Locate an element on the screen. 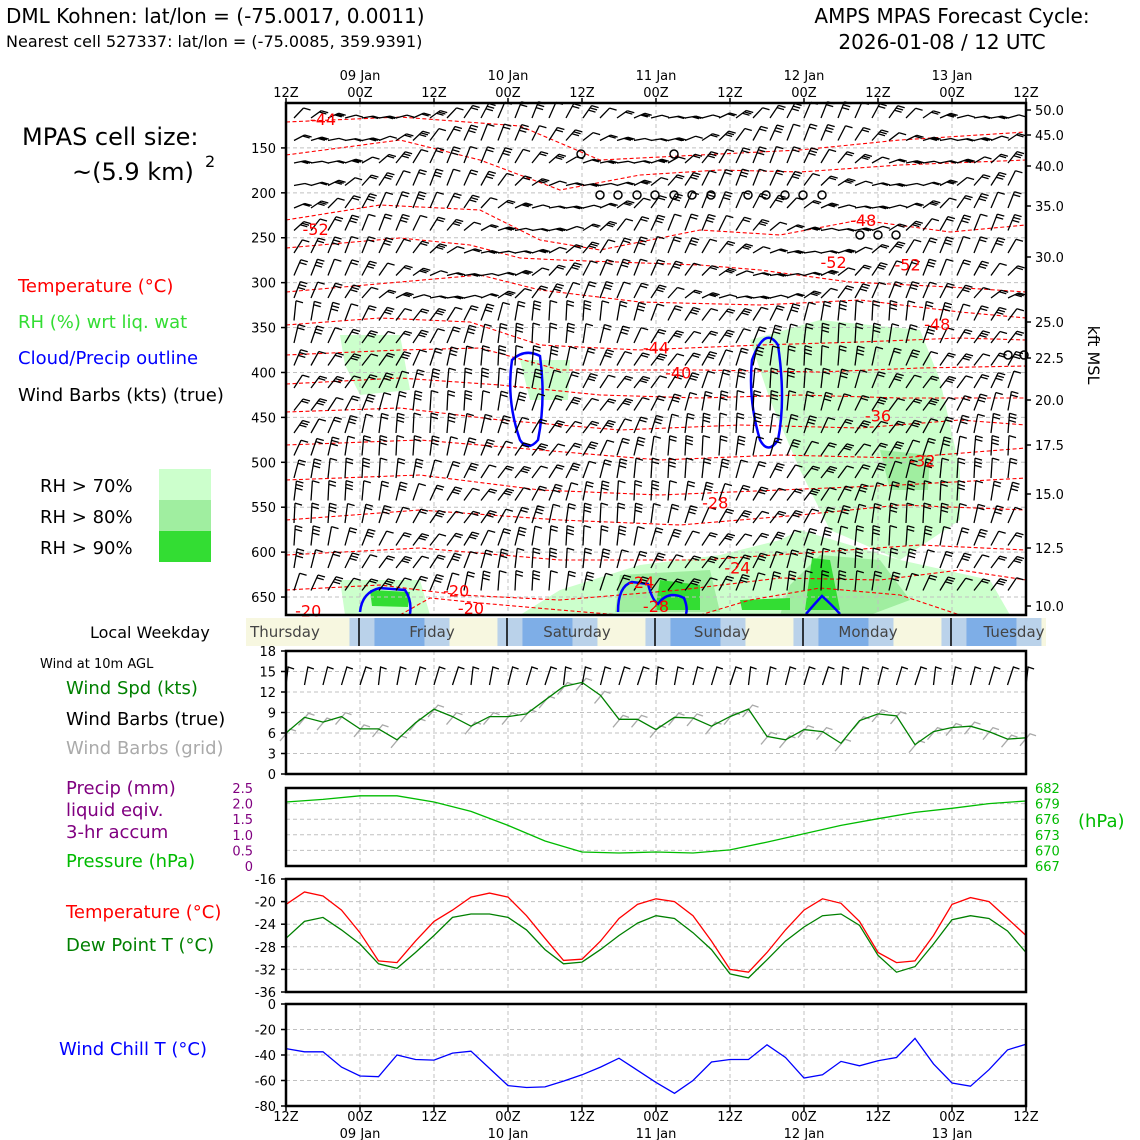 Image resolution: width=1140 pixels, height=1140 pixels. wind-speed-line is located at coordinates (656, 713).